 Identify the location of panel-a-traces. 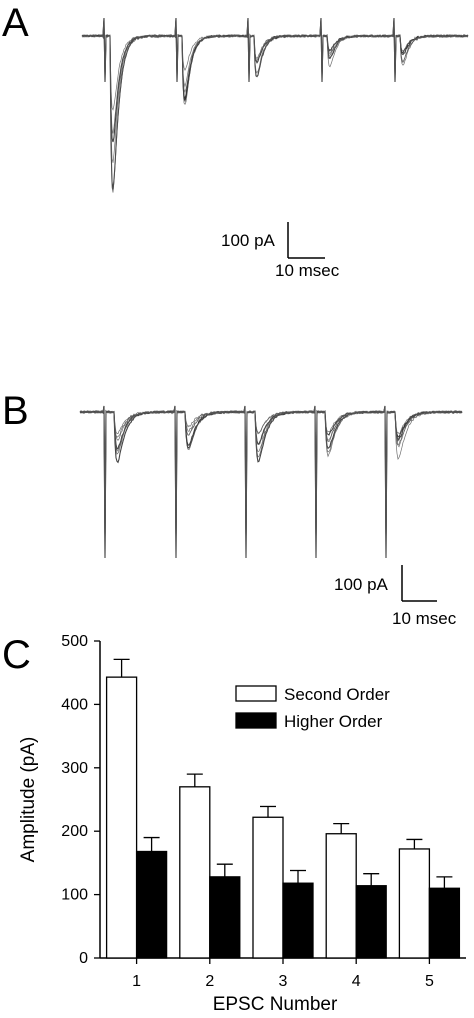
(275, 105).